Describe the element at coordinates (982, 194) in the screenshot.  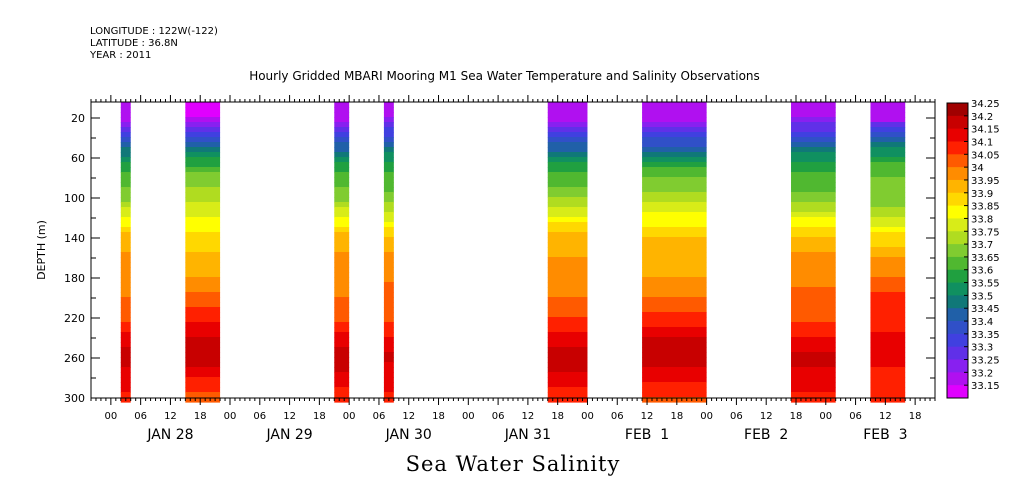
I see `colorbar-label: 33.9` at that location.